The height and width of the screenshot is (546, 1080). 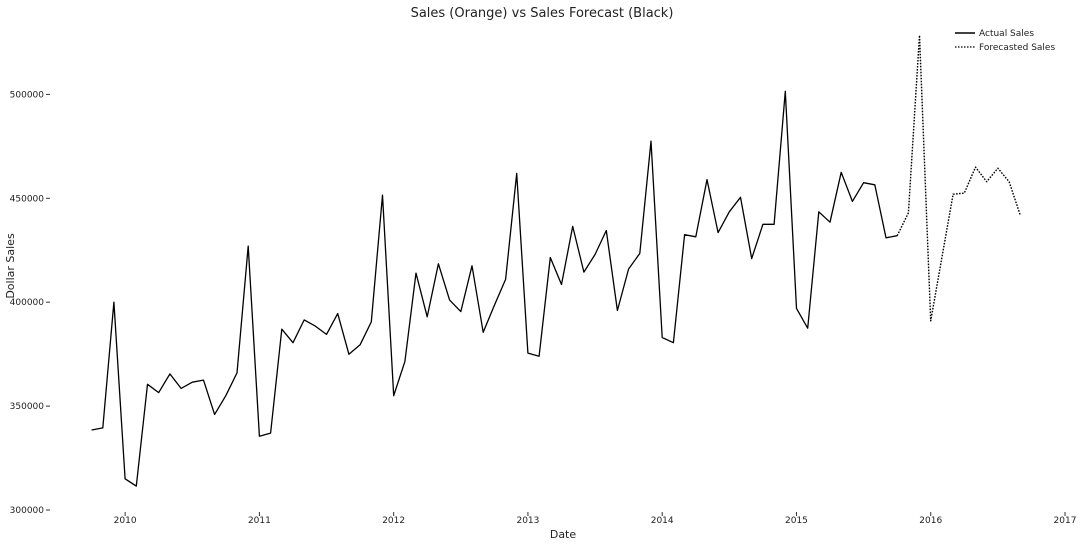 What do you see at coordinates (259, 521) in the screenshot?
I see `x-tick-label: 2011` at bounding box center [259, 521].